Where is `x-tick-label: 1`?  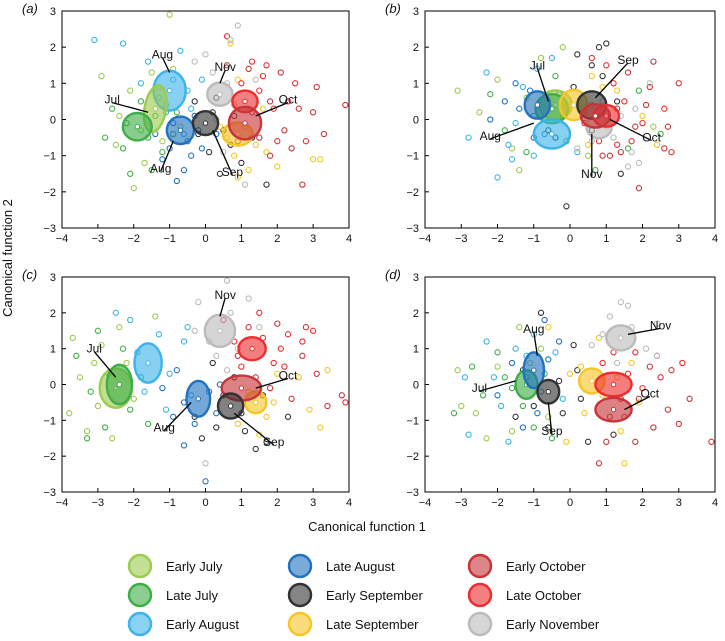
x-tick-label: 1 is located at coordinates (606, 239).